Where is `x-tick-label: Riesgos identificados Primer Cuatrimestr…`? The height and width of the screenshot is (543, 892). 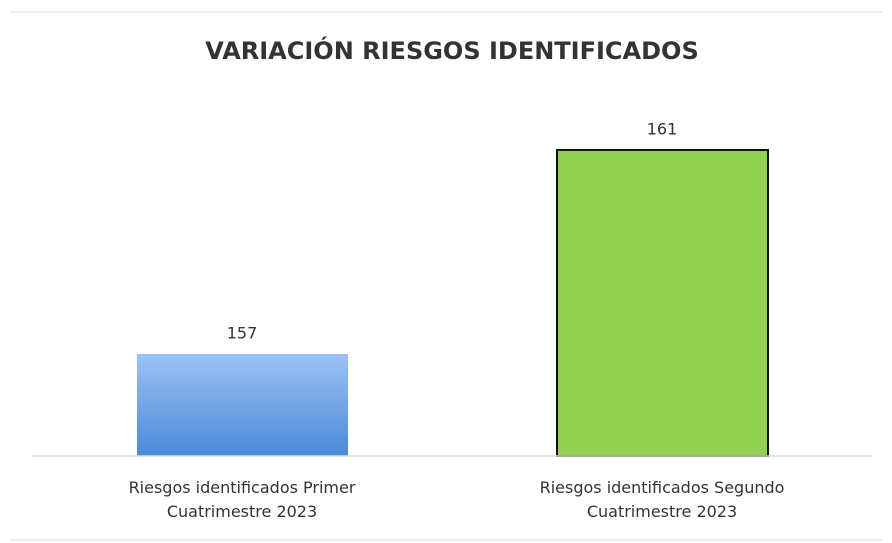
x-tick-label: Riesgos identificados Primer Cuatrimestr… is located at coordinates (242, 499).